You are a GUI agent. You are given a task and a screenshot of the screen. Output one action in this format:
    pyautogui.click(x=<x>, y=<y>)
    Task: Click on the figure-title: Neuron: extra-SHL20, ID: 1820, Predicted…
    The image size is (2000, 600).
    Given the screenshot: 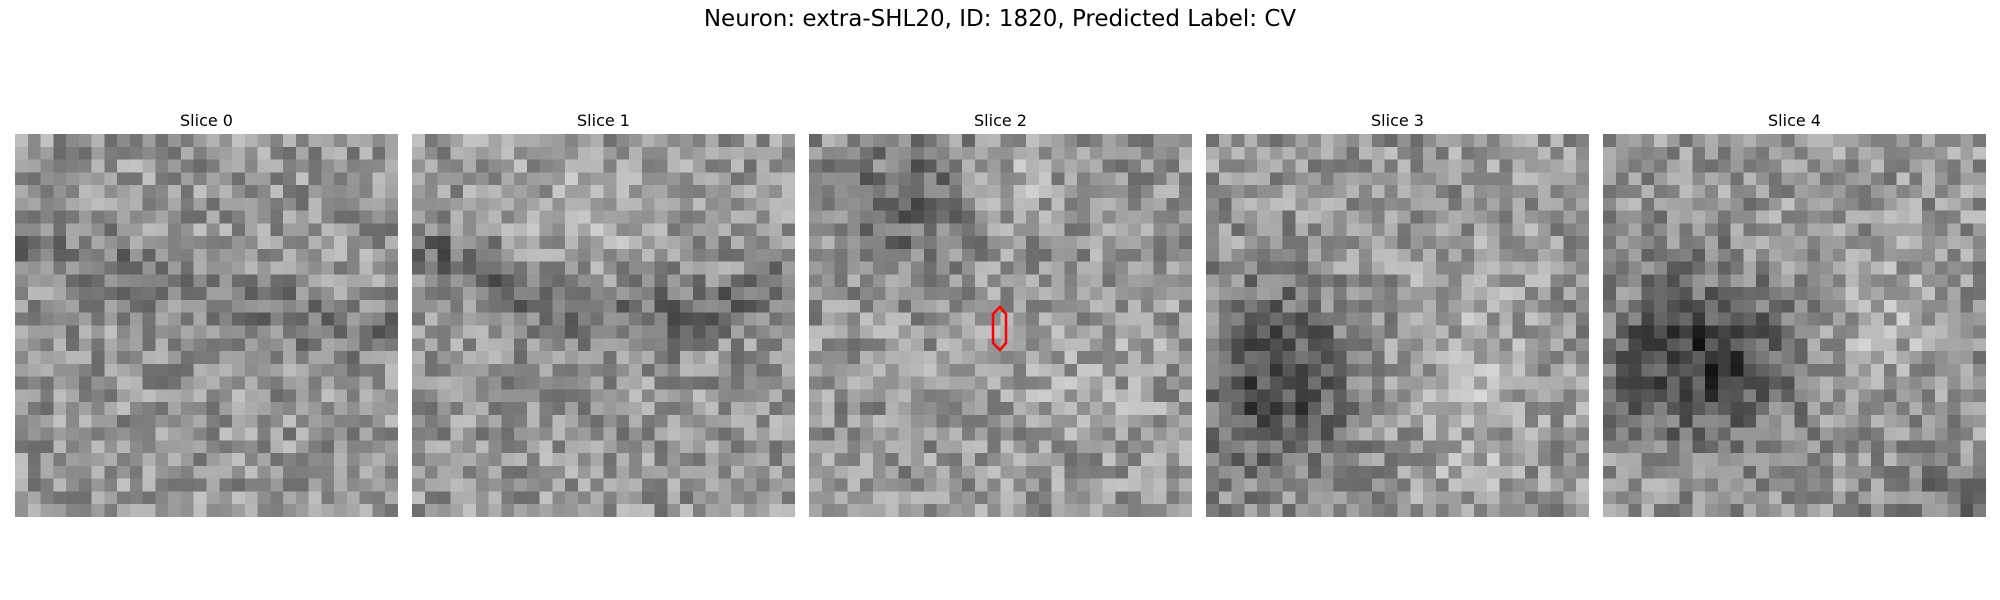 What is the action you would take?
    pyautogui.click(x=1000, y=19)
    